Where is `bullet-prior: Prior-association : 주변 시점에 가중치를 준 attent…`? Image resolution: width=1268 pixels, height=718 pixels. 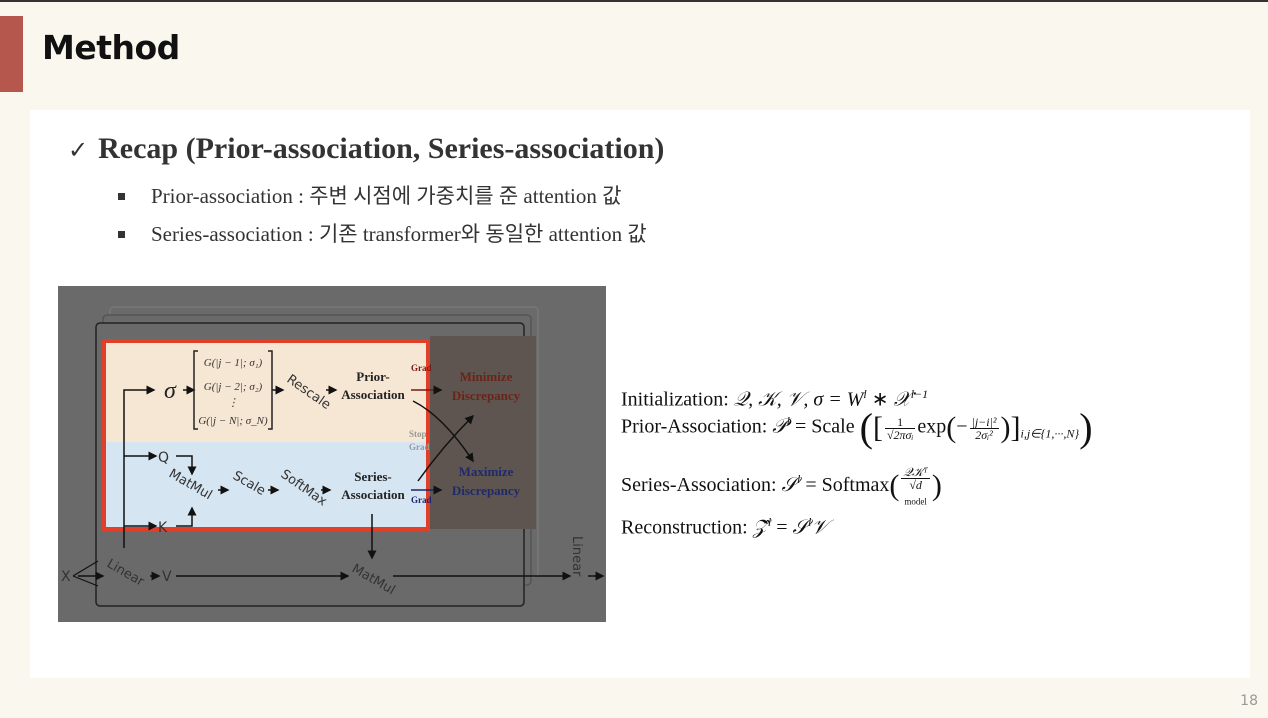
bullet-prior: Prior-association : 주변 시점에 가중치를 준 attent… is located at coordinates (369, 195).